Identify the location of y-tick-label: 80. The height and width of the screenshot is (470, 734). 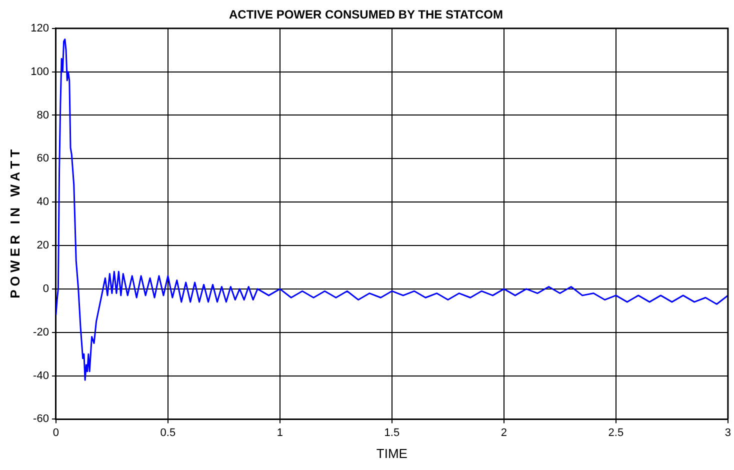
(42, 115).